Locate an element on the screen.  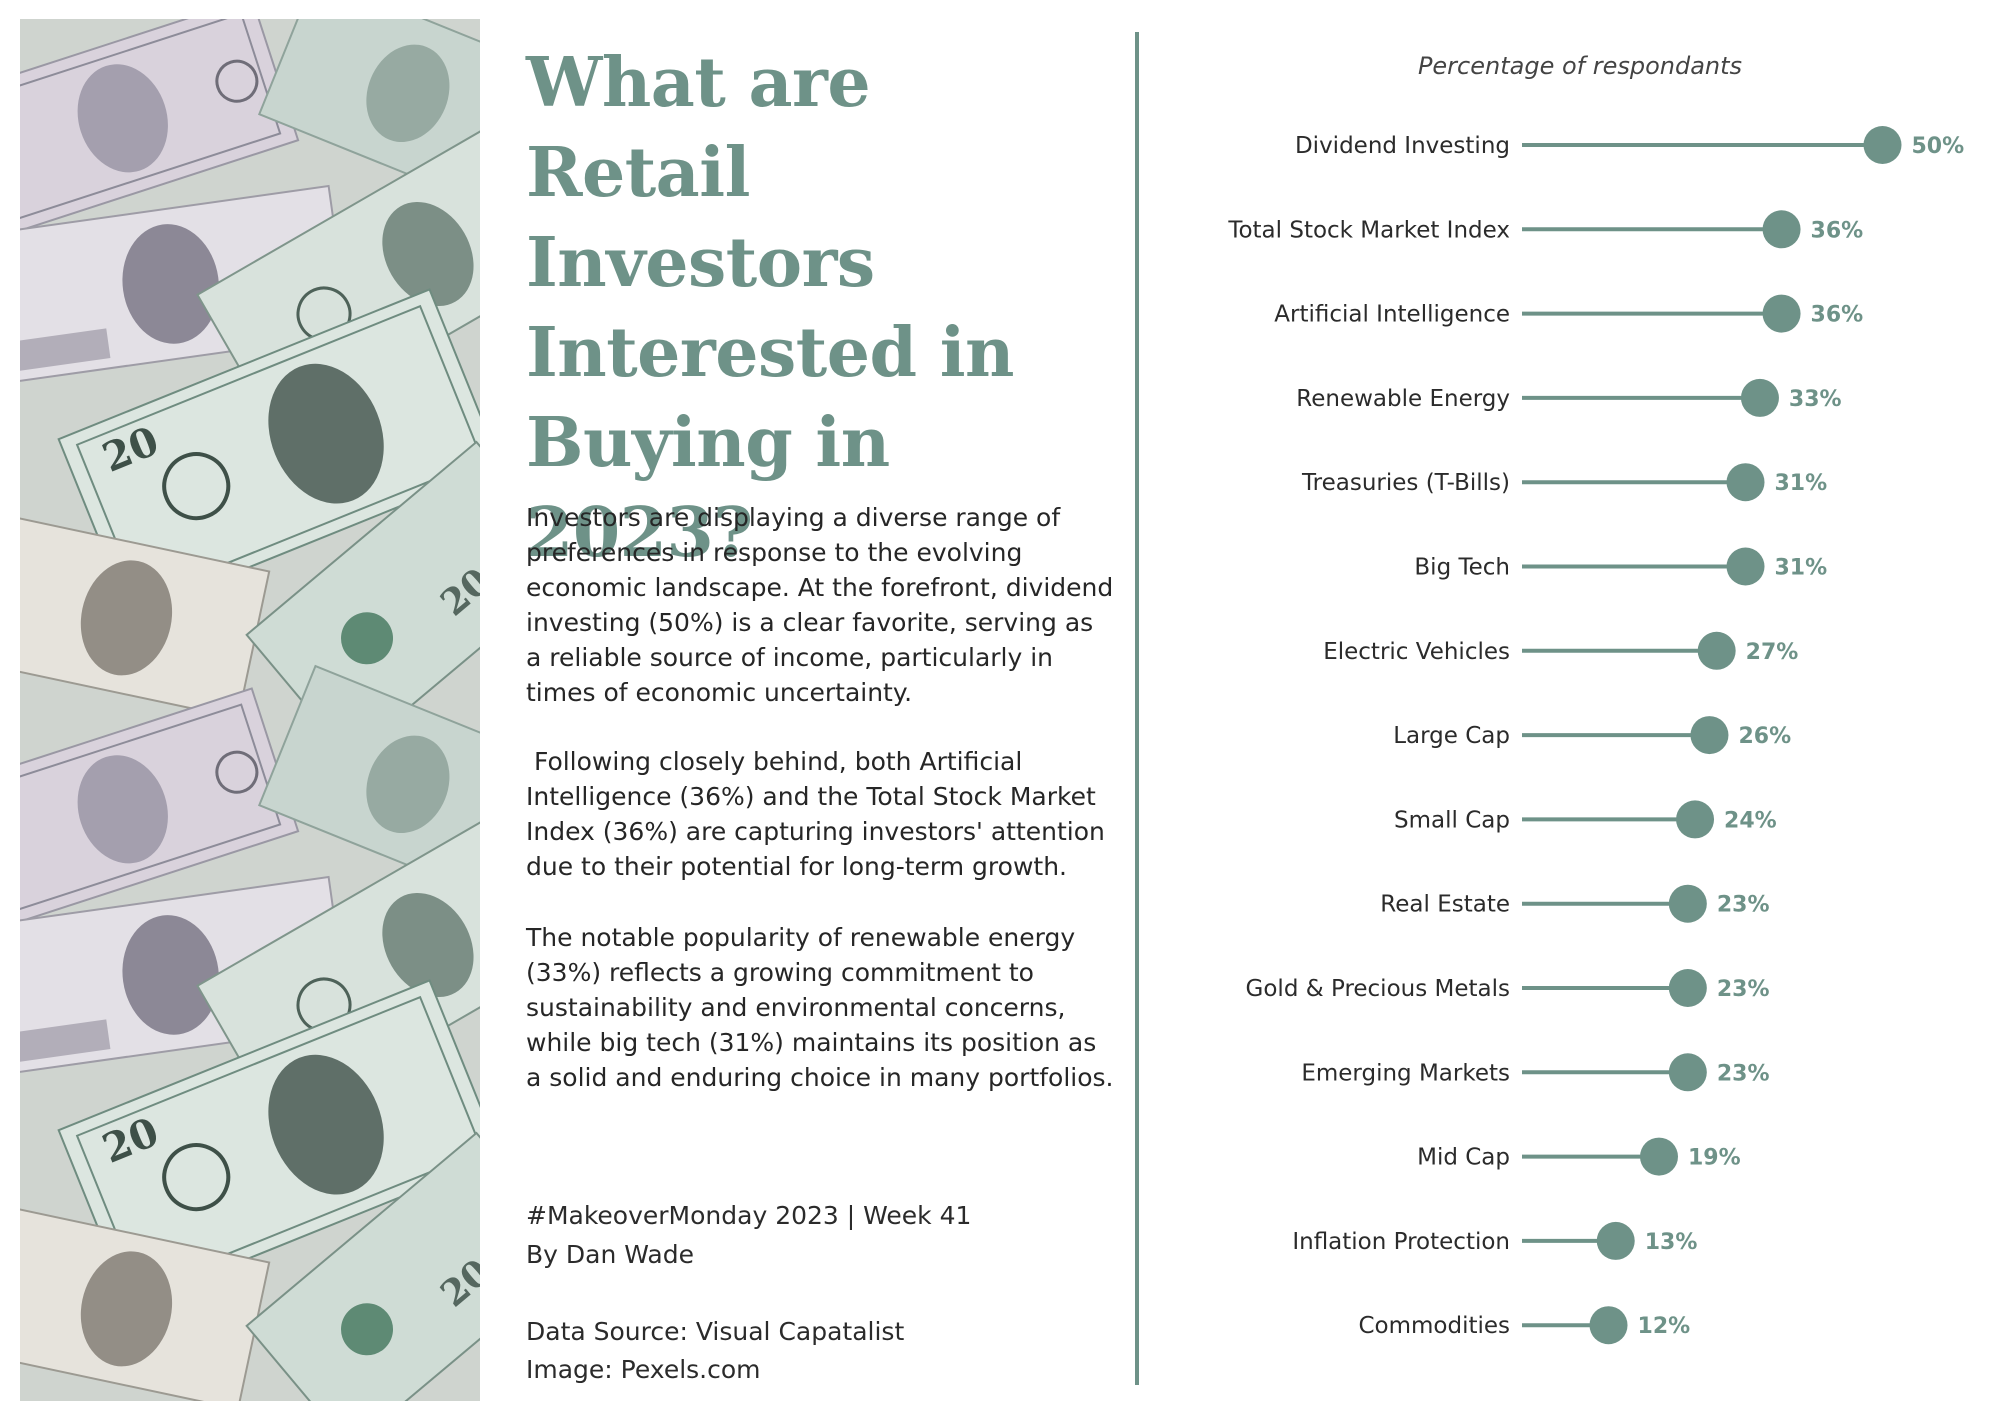
value-label: 27% is located at coordinates (1772, 652).